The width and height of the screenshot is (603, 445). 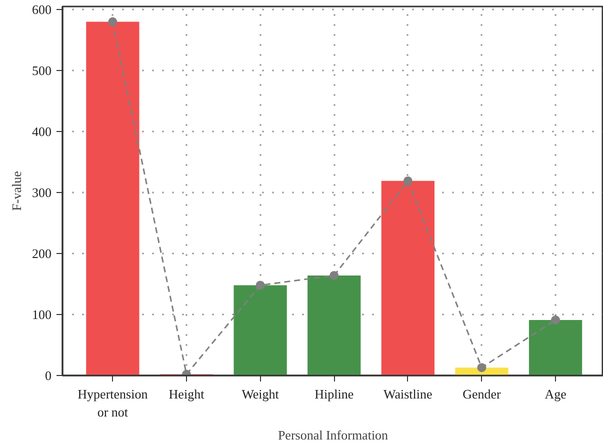 What do you see at coordinates (334, 394) in the screenshot?
I see `x-tick-label: Hipline` at bounding box center [334, 394].